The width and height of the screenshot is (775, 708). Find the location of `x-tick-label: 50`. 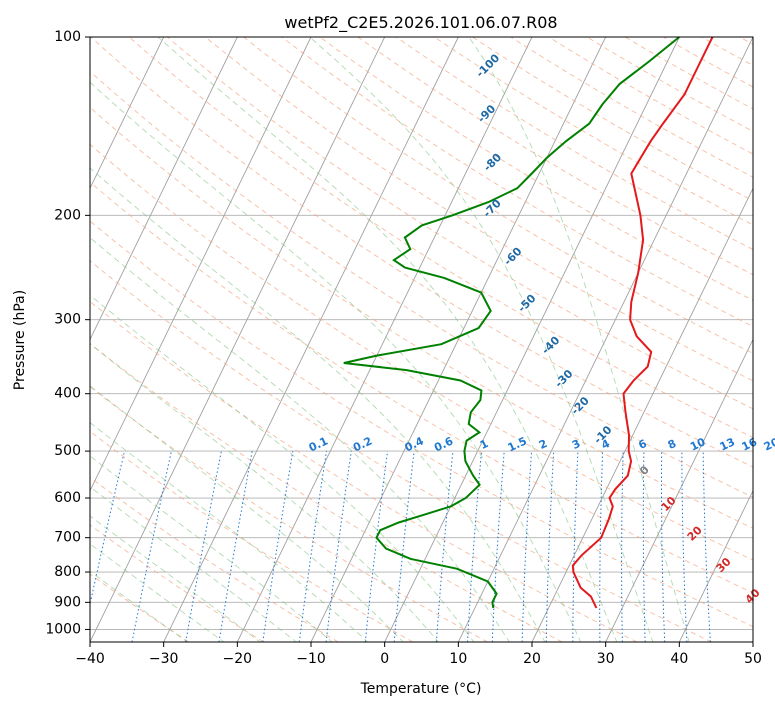

x-tick-label: 50 is located at coordinates (753, 659).